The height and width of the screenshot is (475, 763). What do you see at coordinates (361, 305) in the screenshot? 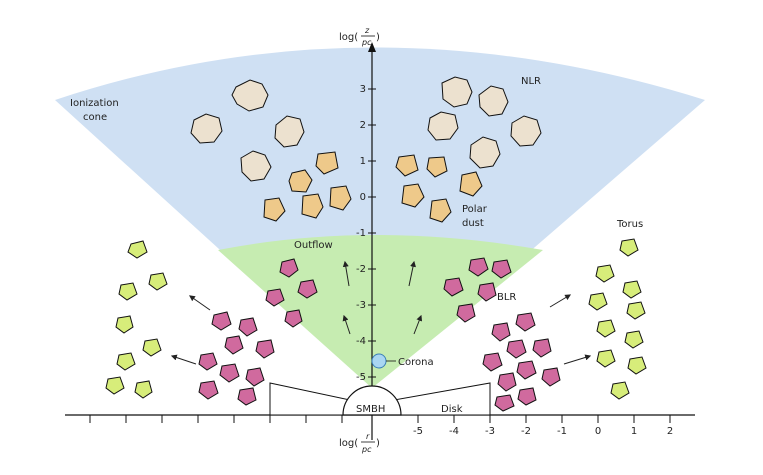
I see `z-tick-label: -3` at bounding box center [361, 305].